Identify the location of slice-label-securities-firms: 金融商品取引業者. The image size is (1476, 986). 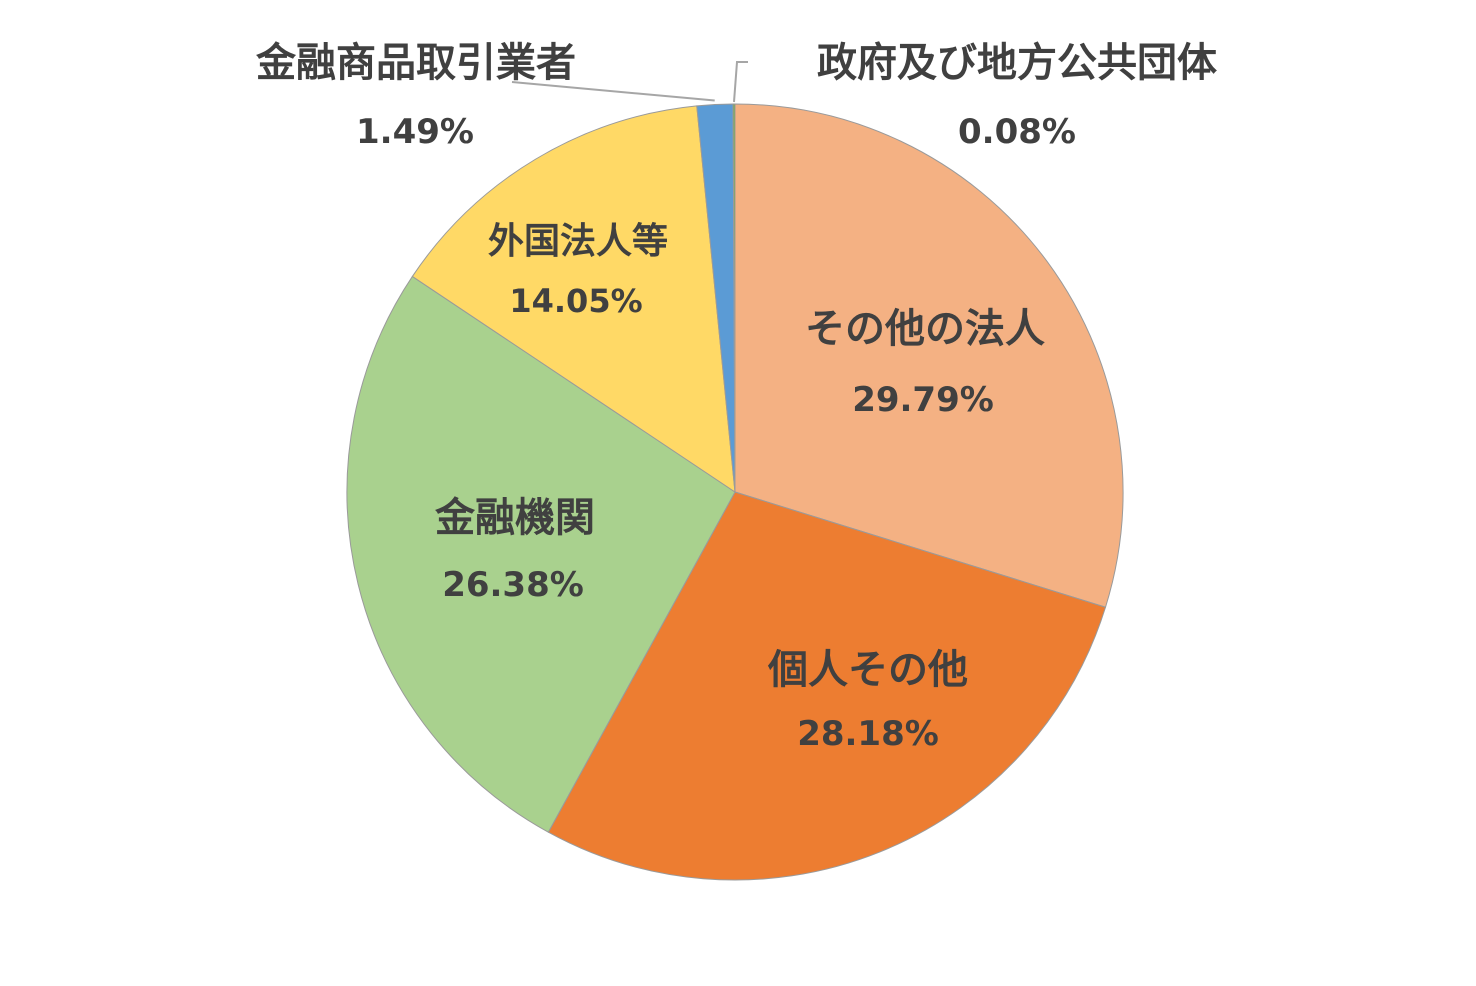
(415, 63).